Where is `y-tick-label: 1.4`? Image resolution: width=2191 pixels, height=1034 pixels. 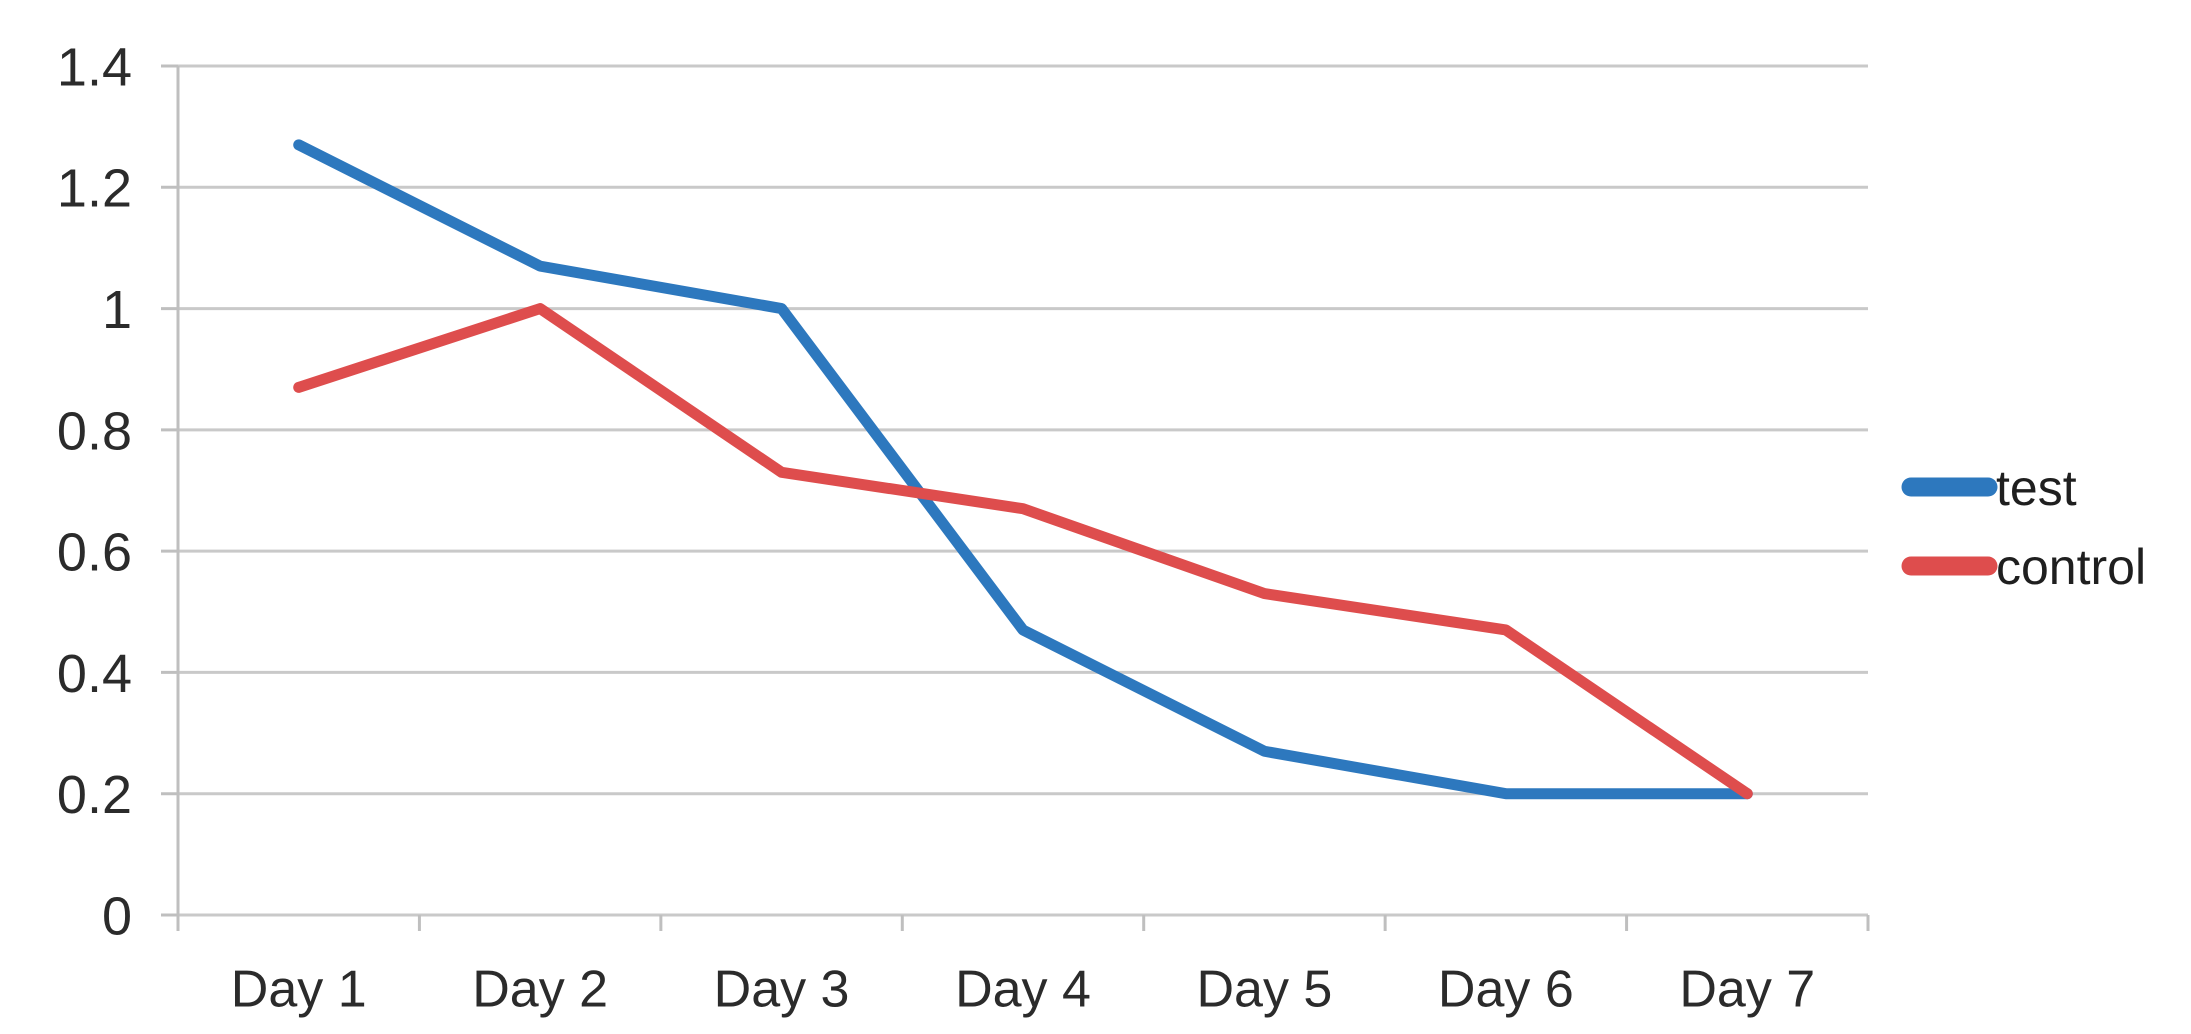 y-tick-label: 1.4 is located at coordinates (94, 67).